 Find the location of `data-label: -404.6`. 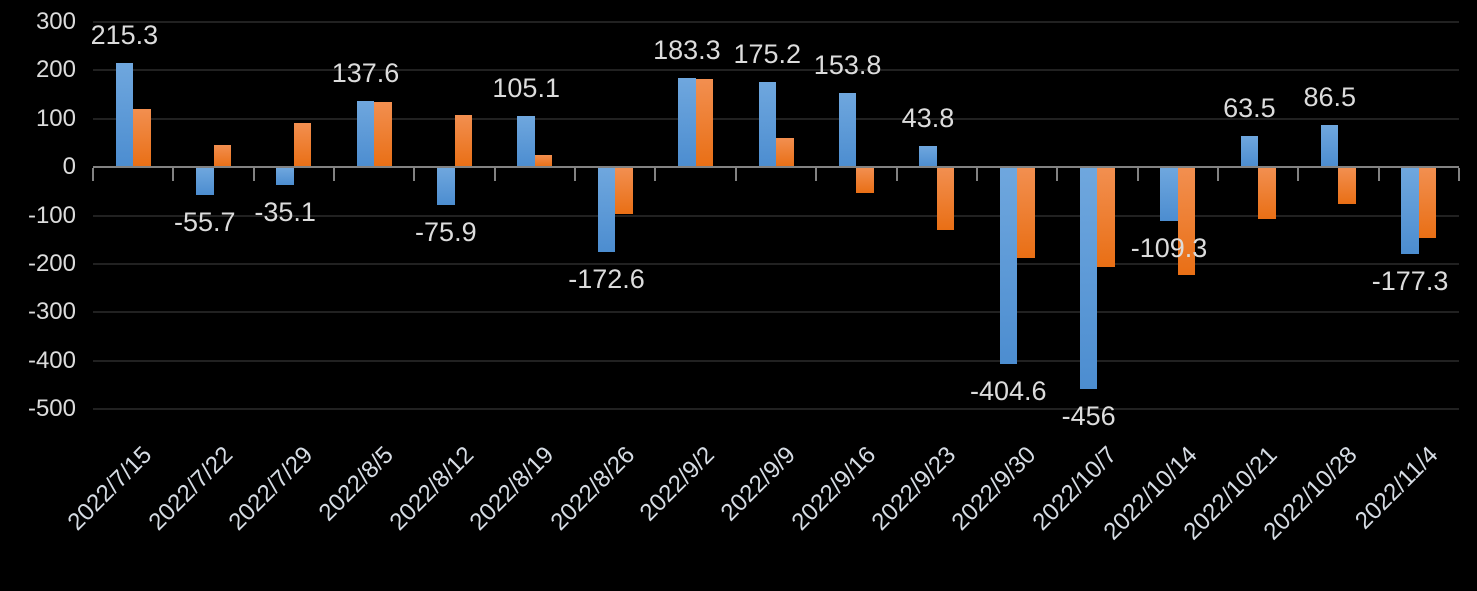

data-label: -404.6 is located at coordinates (1008, 390).